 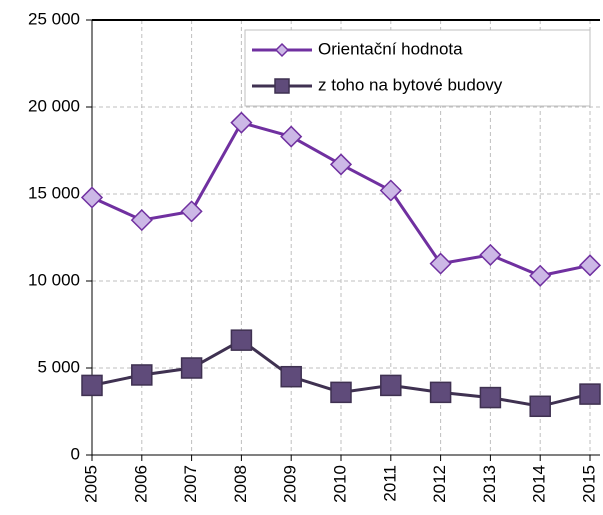 I want to click on x-tick-label: 2006, so click(x=140, y=484).